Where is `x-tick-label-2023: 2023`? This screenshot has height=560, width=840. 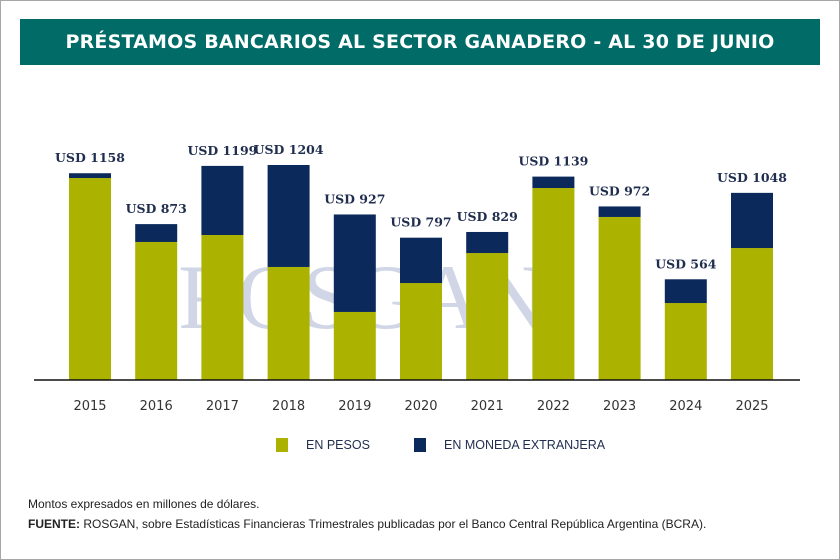 x-tick-label-2023: 2023 is located at coordinates (619, 406).